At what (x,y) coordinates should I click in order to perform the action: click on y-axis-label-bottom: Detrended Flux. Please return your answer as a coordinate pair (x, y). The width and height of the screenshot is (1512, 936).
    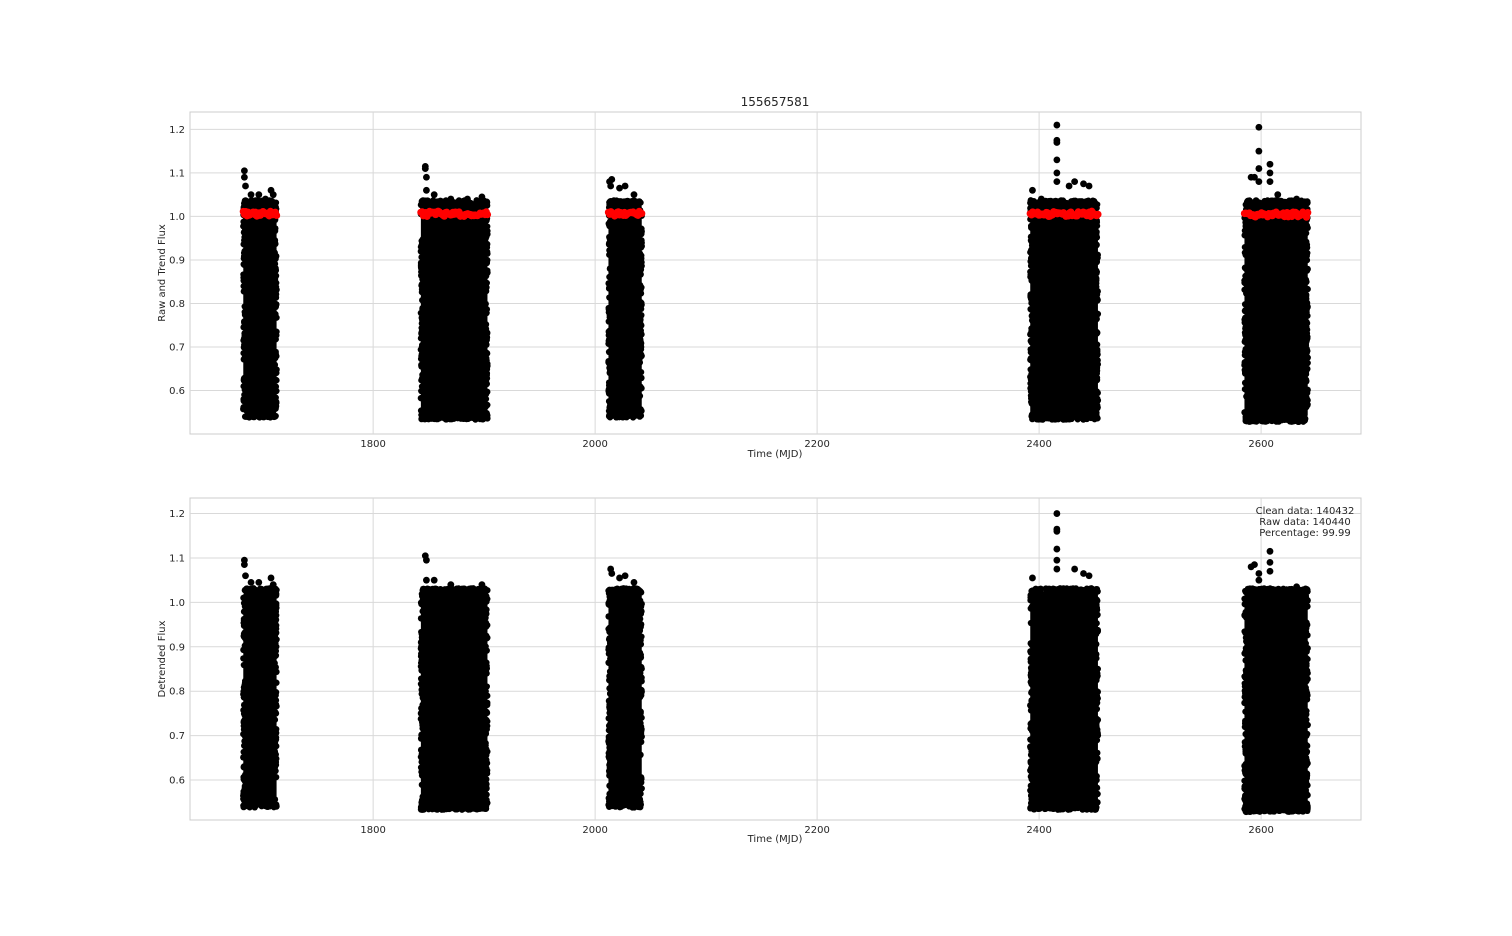
    Looking at the image, I should click on (162, 658).